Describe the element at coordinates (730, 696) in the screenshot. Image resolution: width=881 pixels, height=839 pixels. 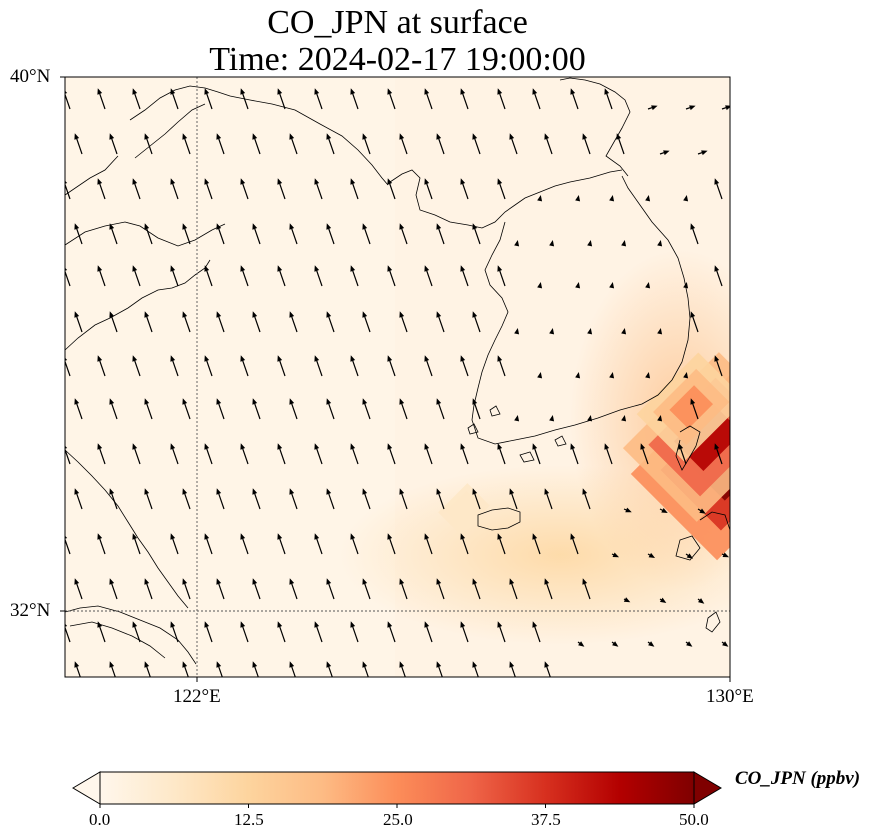
I see `lon-tick-130e: 130°E` at that location.